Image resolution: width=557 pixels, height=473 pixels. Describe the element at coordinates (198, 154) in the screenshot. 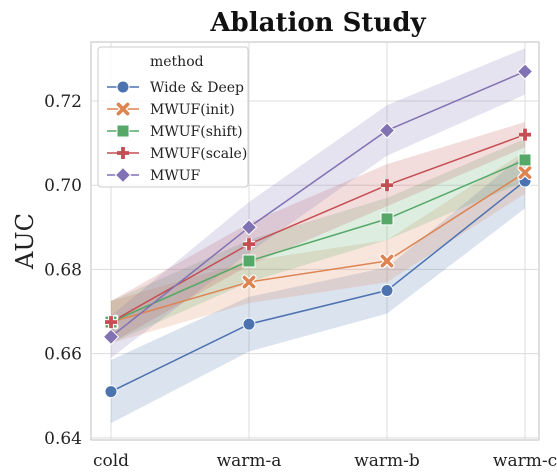

I see `legend-label: MWUF(scale)` at that location.